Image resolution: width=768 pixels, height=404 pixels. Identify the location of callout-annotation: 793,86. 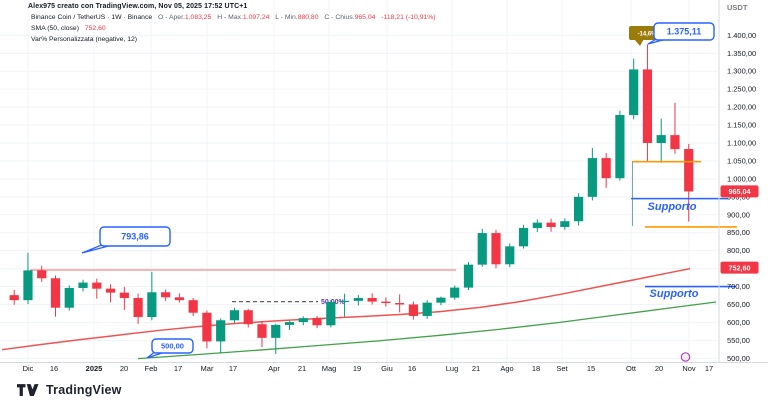
(126, 240).